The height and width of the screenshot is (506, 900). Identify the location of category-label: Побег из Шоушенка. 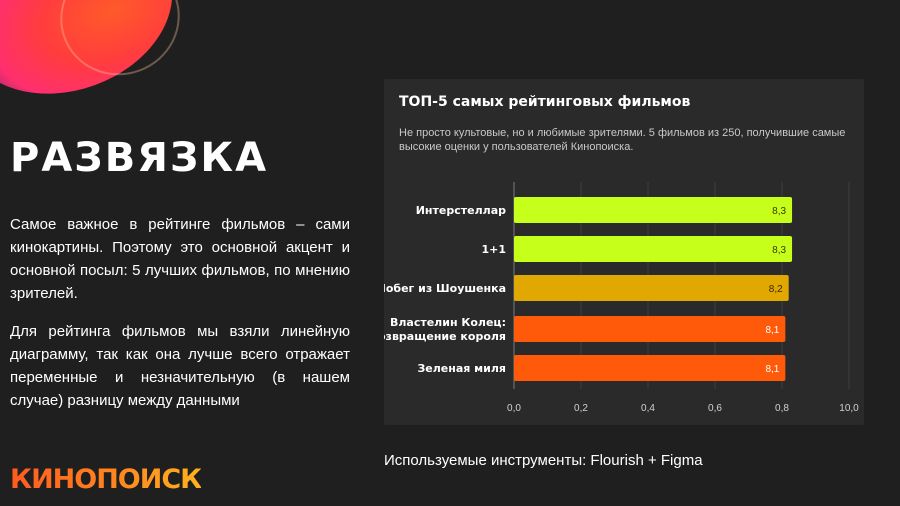
(445, 288).